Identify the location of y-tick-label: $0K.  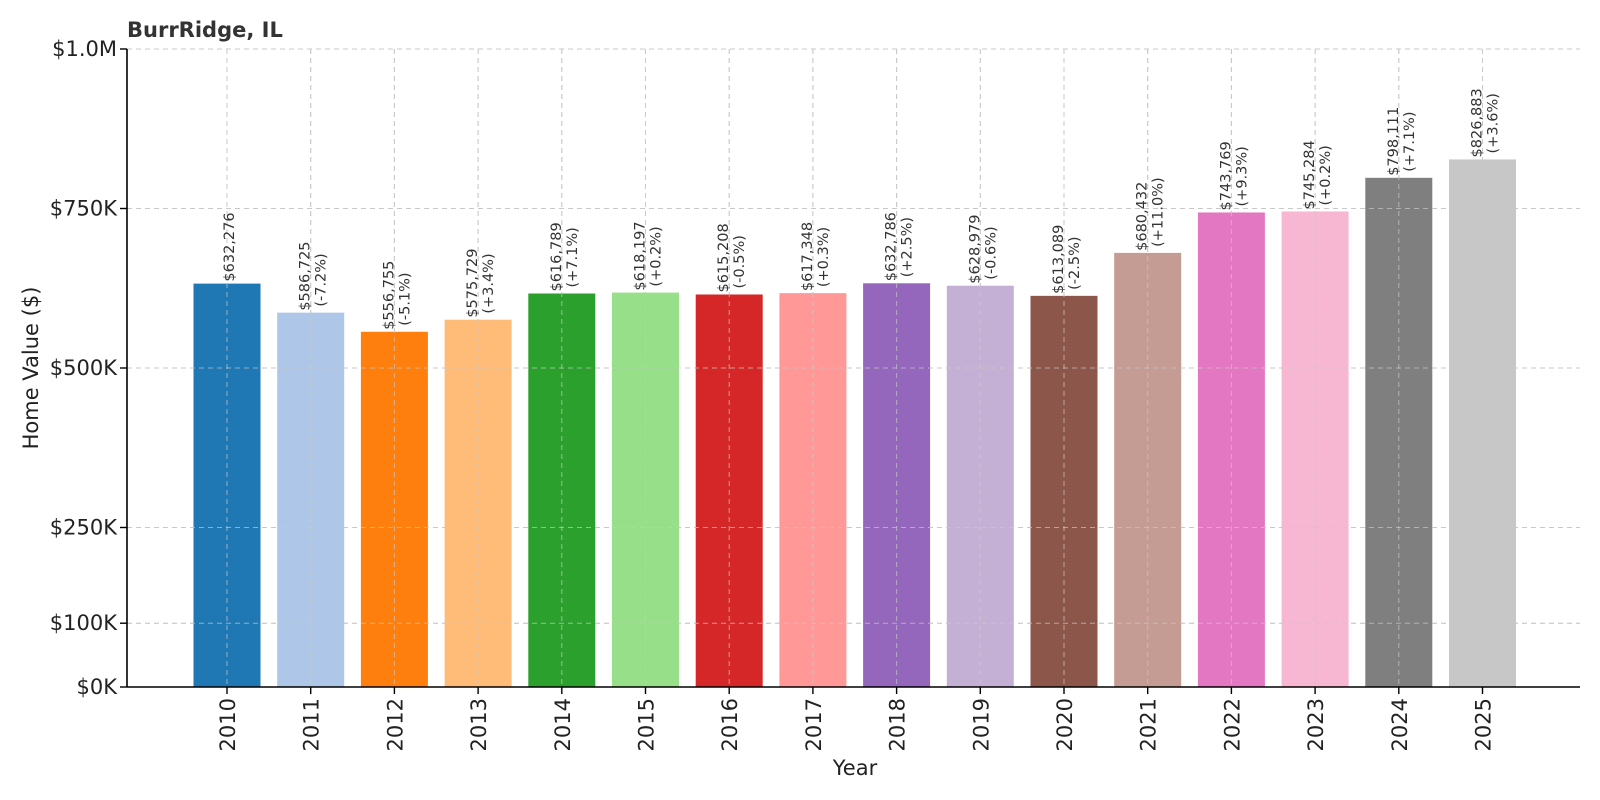
(98, 687).